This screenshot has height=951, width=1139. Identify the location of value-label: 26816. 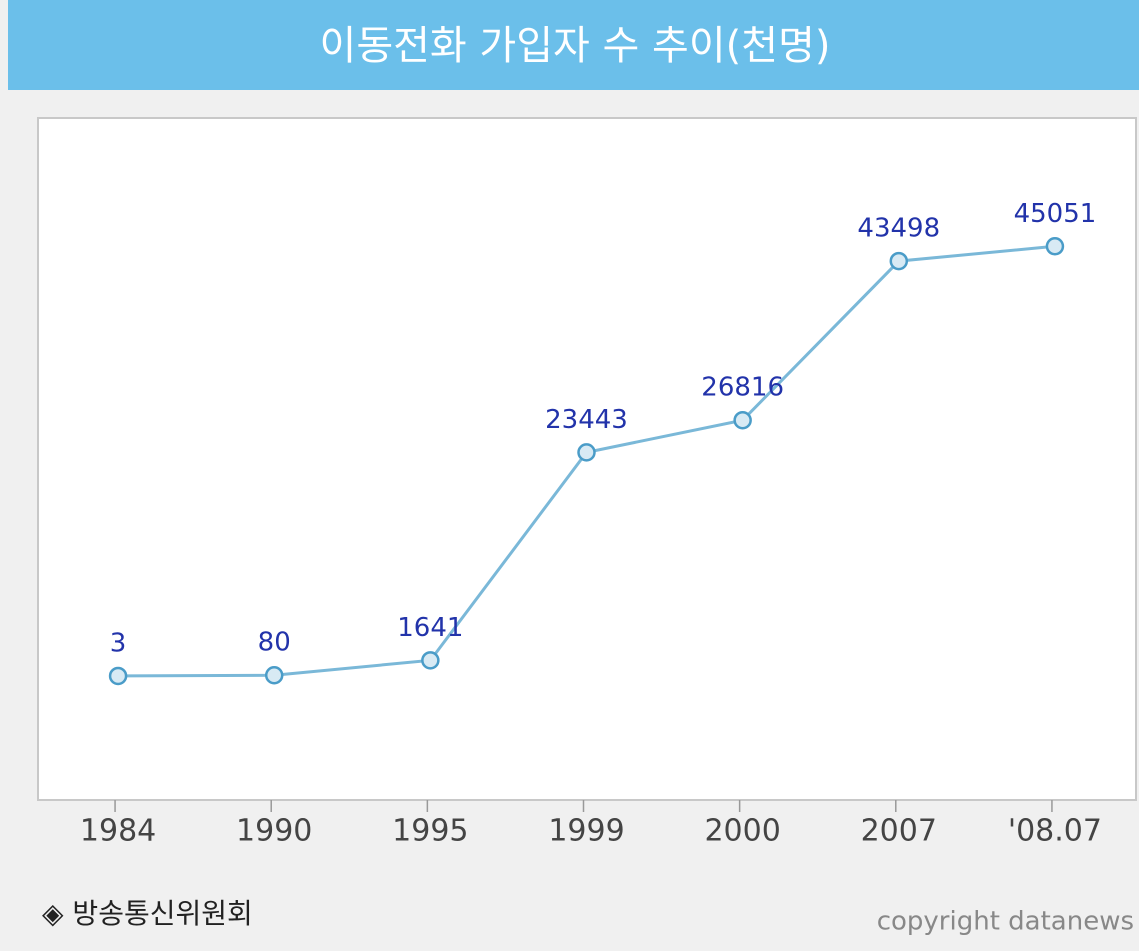
(742, 388).